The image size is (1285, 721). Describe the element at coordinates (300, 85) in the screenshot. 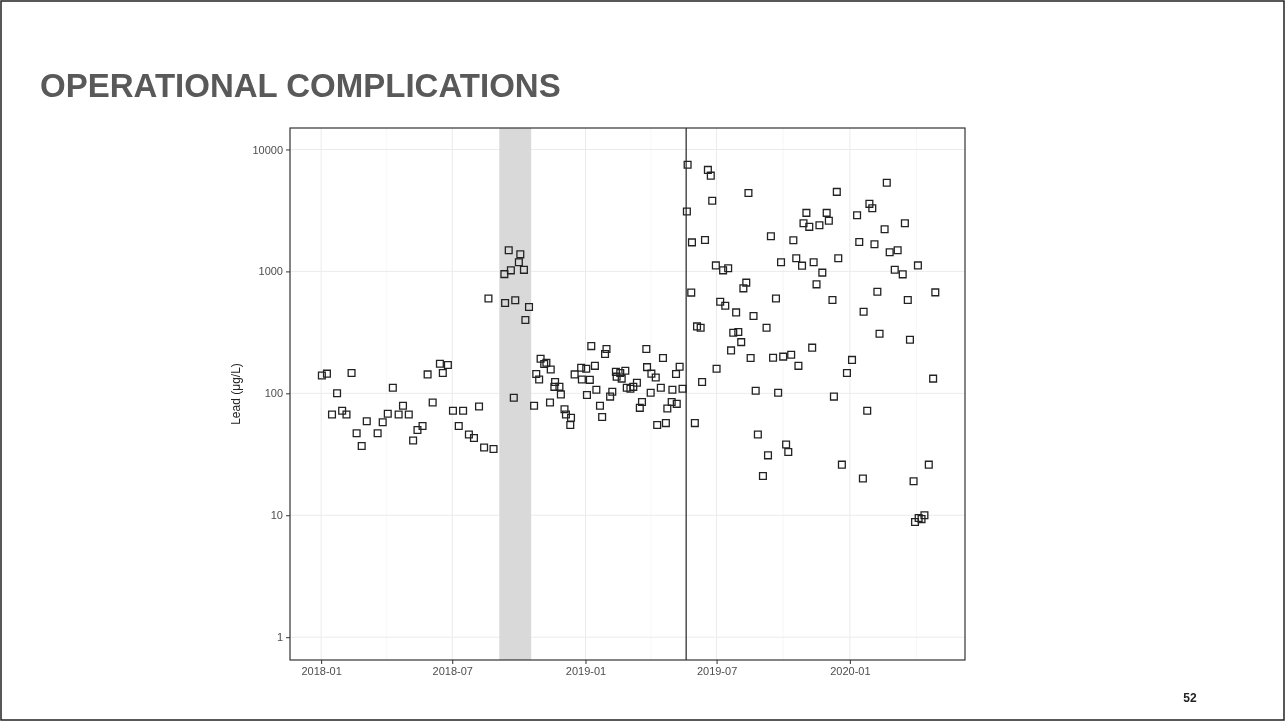

I see `chart-title: OPERATIONAL COMPLICATIONS` at that location.